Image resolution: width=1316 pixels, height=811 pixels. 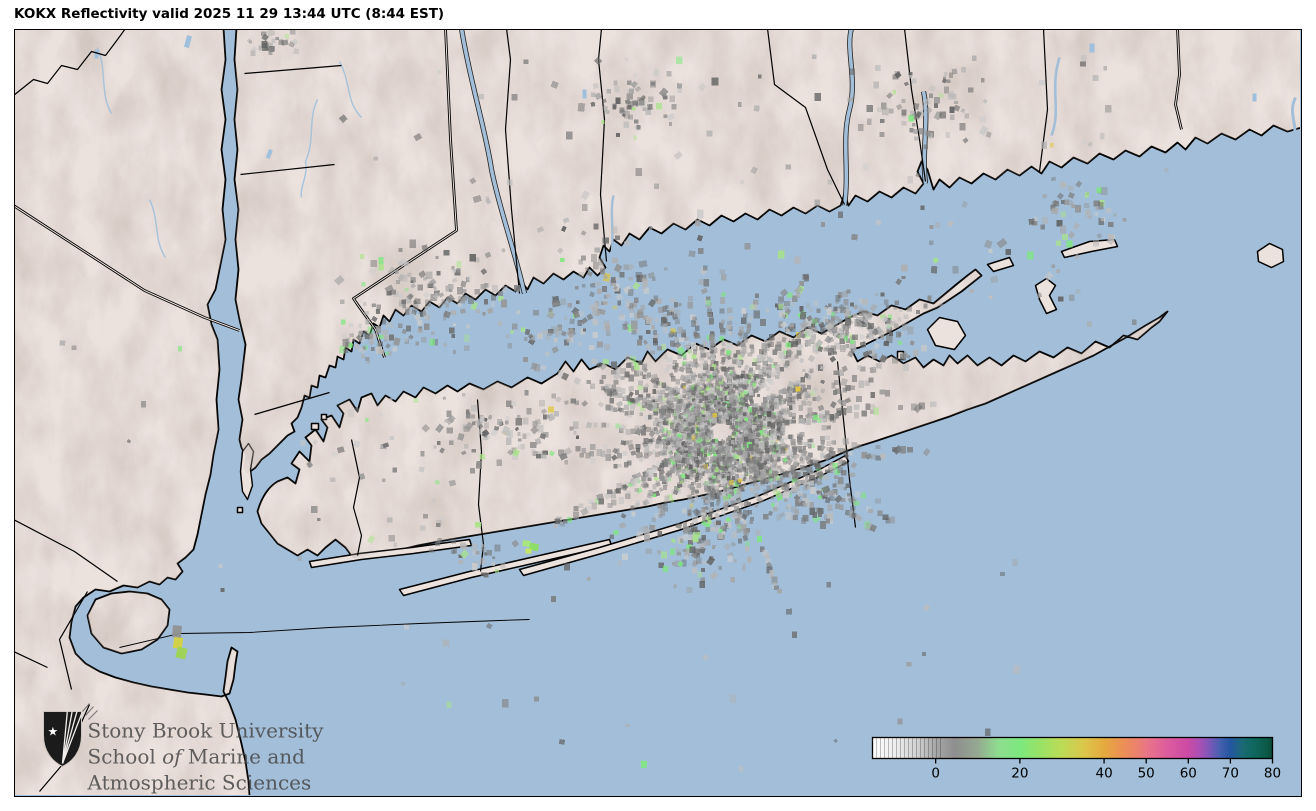 I want to click on lakes, so click(x=675, y=97).